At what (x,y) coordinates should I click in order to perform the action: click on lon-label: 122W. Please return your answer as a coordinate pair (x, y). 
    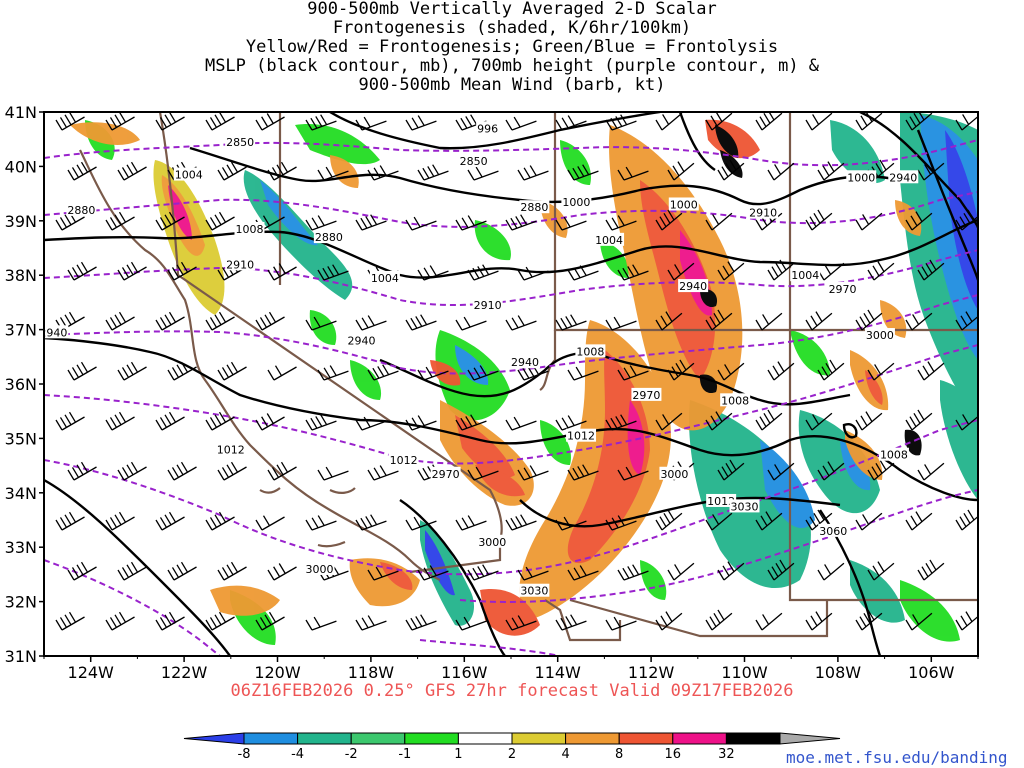
    Looking at the image, I should click on (184, 672).